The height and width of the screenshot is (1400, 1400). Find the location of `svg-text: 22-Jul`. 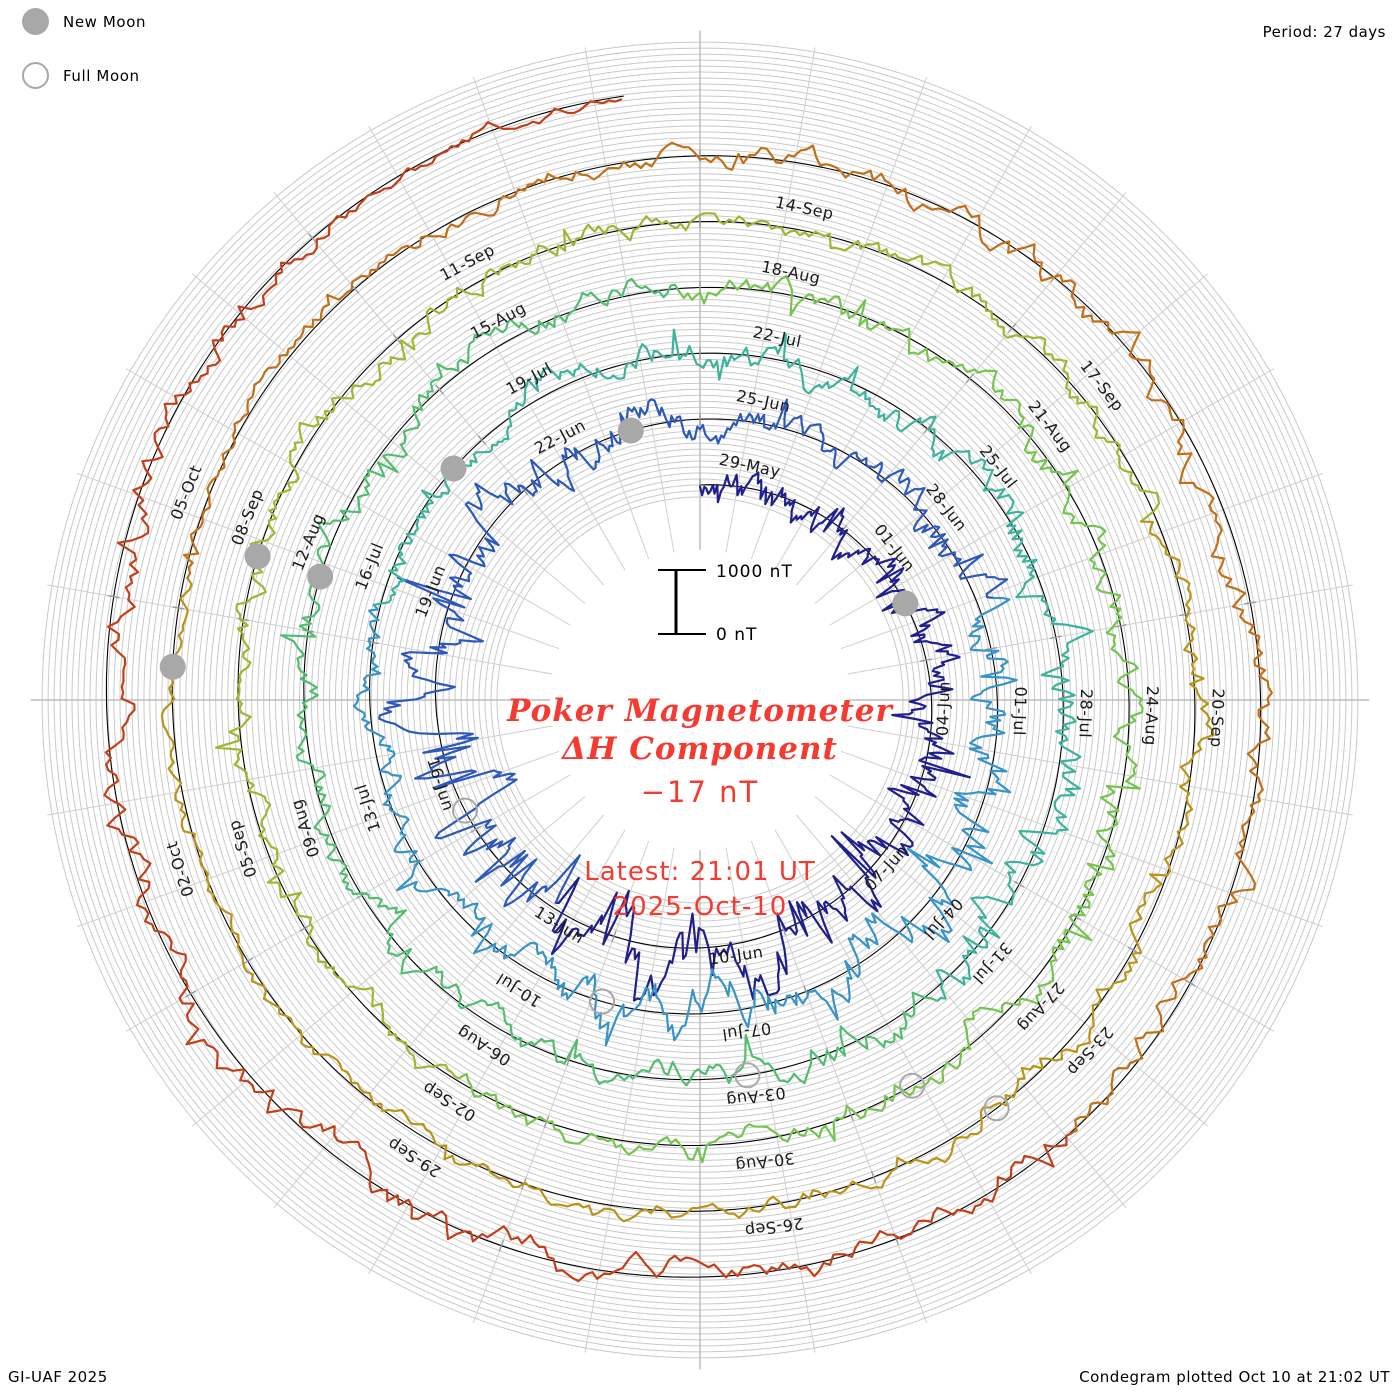

svg-text: 22-Jul is located at coordinates (777, 336).